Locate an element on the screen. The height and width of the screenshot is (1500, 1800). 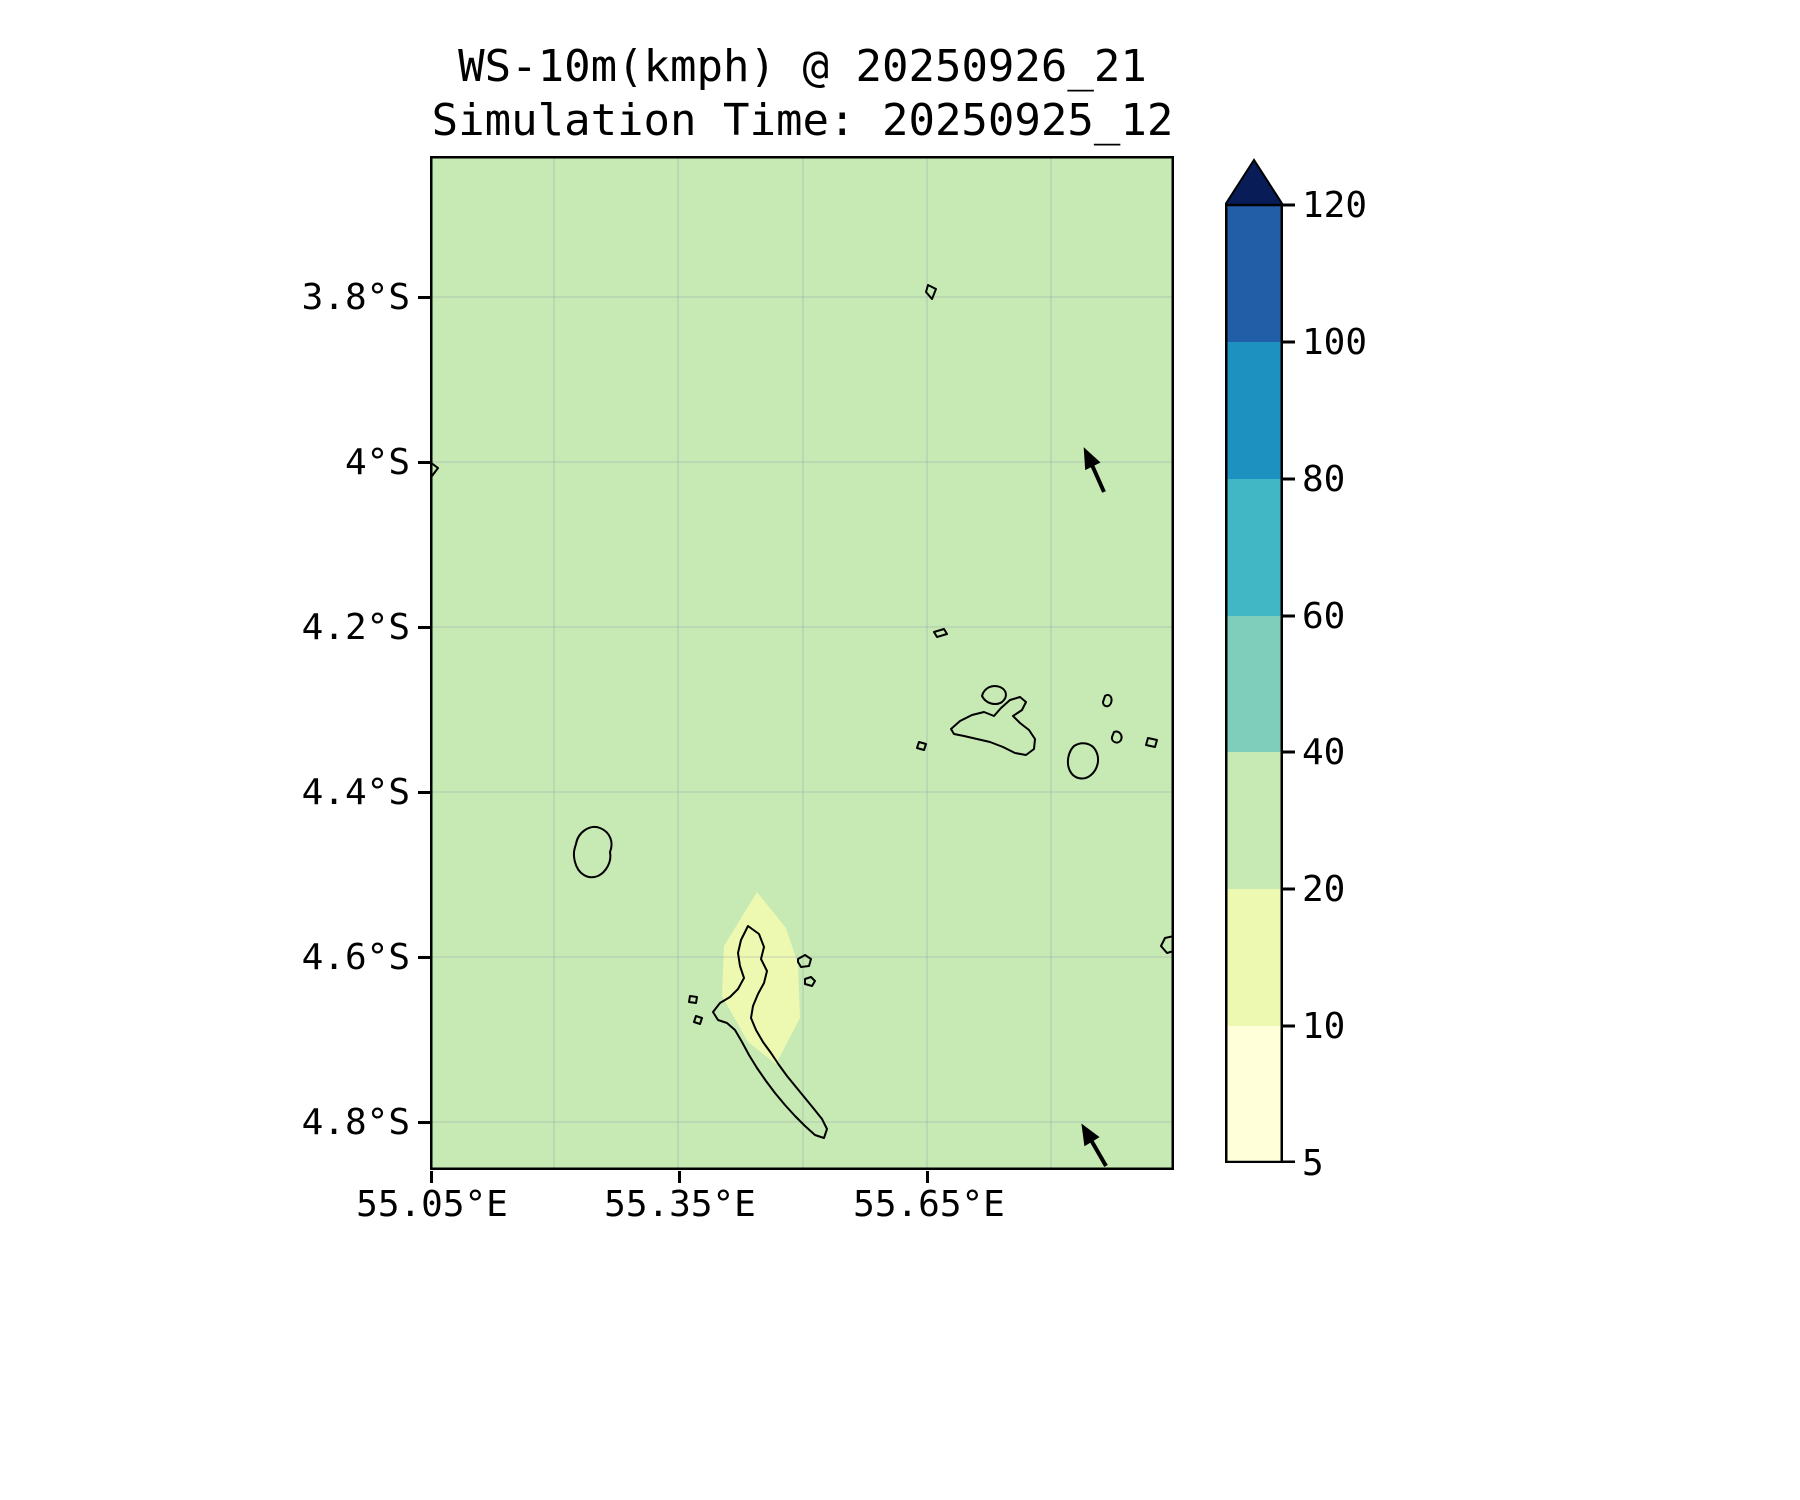
island-silhouette-outline is located at coordinates (592, 852).